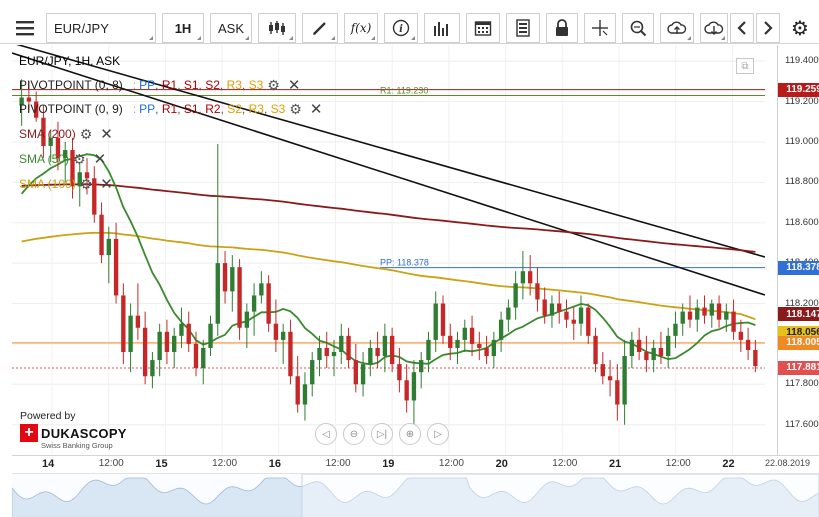  I want to click on side-selector: ASK, so click(231, 28).